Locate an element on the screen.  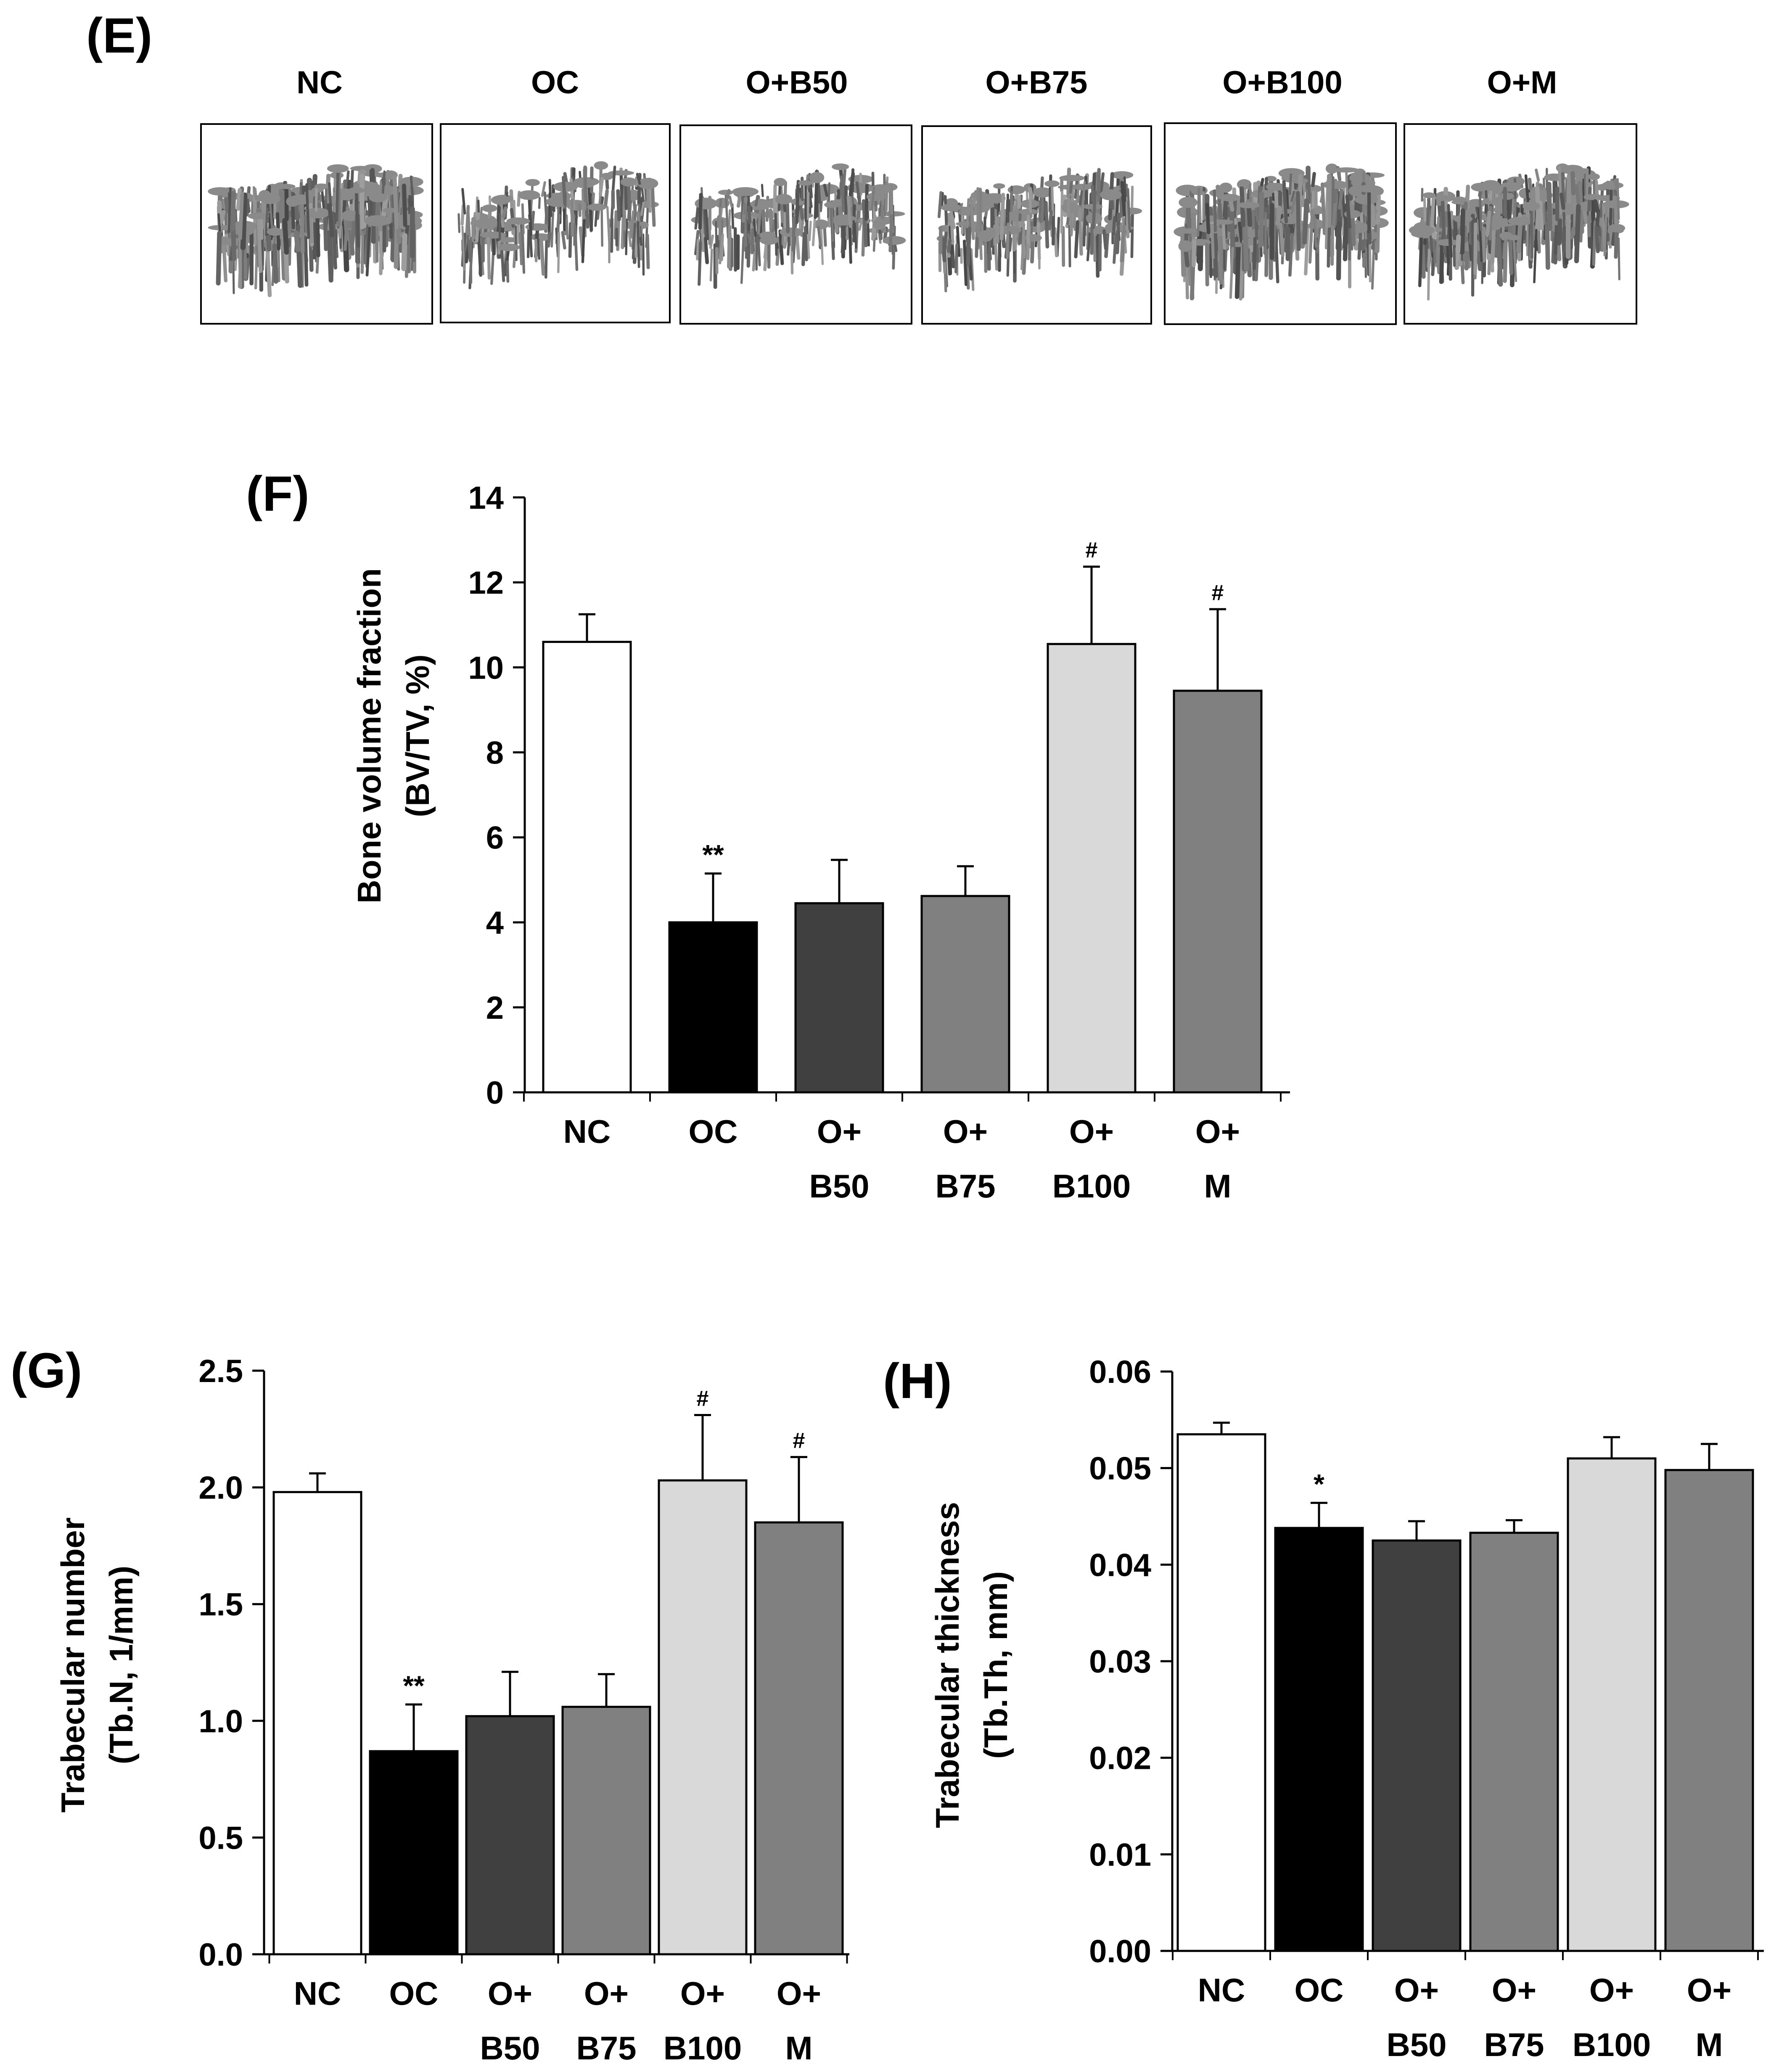
y-tick-label: 0.0 is located at coordinates (220, 1955).